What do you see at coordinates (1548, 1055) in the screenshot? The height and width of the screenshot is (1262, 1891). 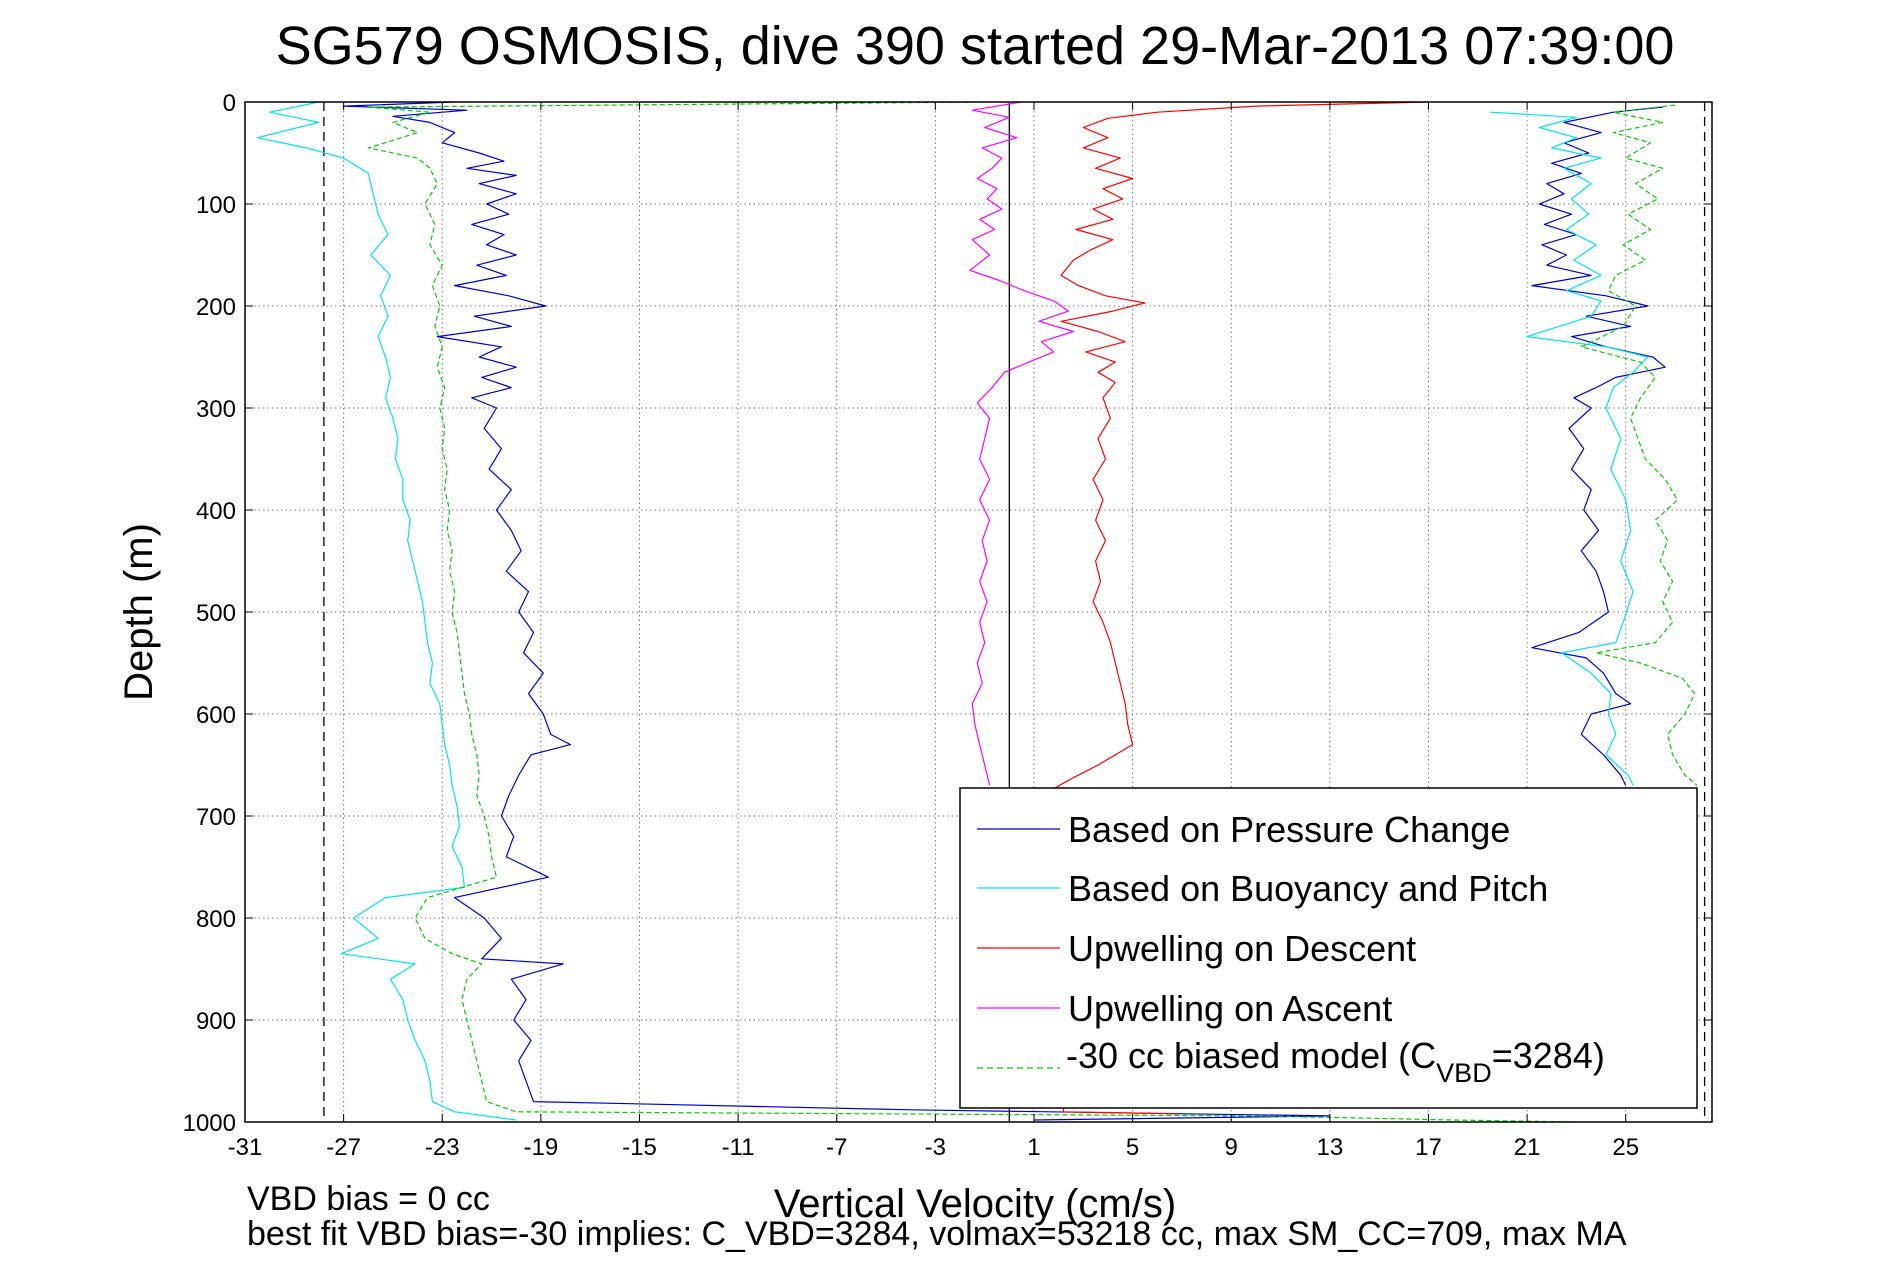 I see `legend-label-biased-post: =3284)` at bounding box center [1548, 1055].